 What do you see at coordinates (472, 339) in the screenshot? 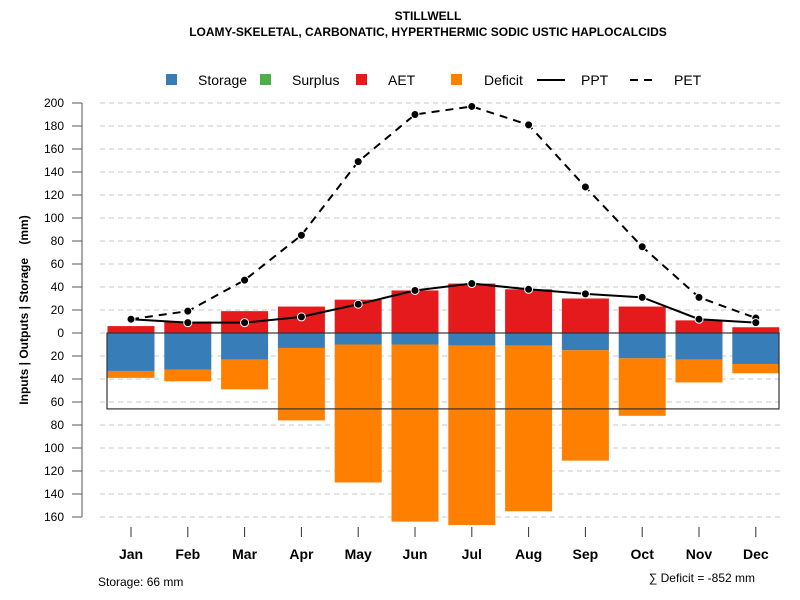
I see `bar-storage-jul` at bounding box center [472, 339].